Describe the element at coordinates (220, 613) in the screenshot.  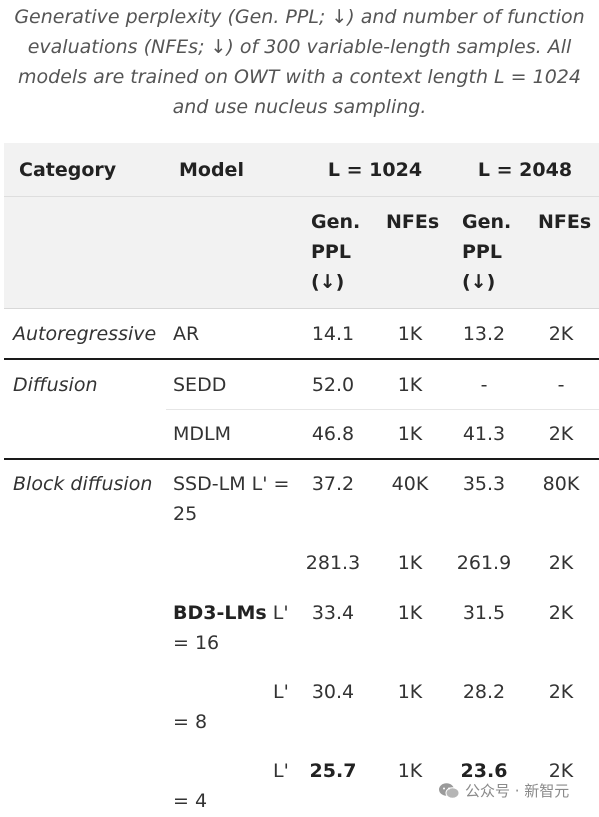
I see `model-name-bold: BD3-LMs` at that location.